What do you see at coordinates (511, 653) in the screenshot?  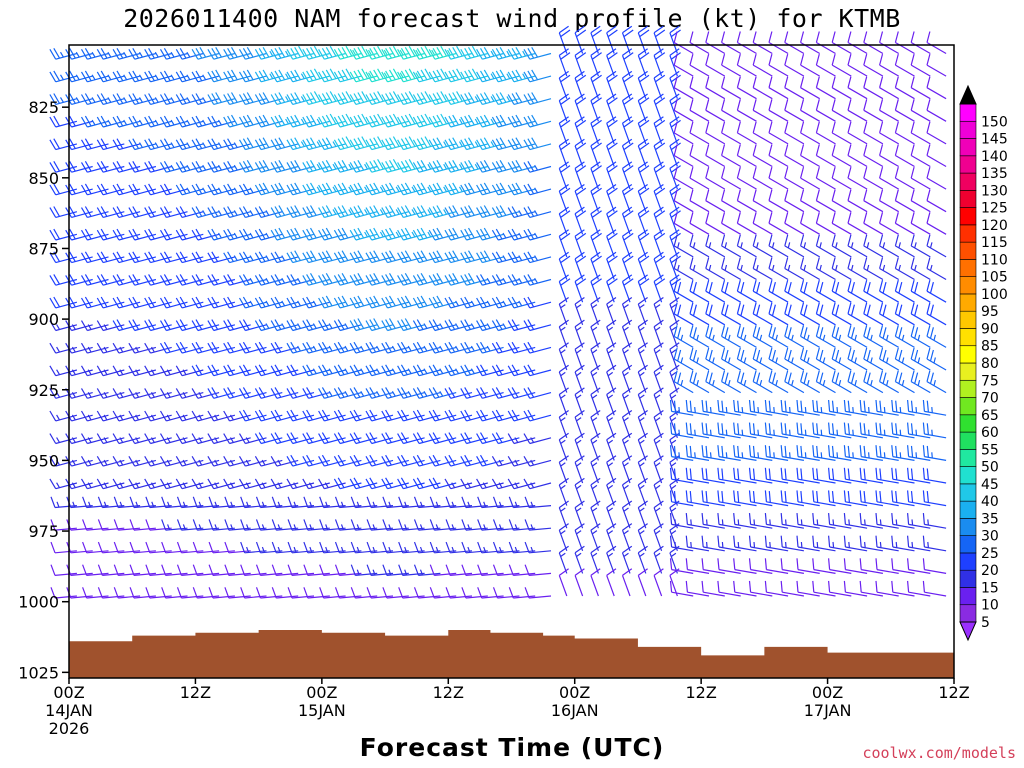 I see `surface-terrain` at bounding box center [511, 653].